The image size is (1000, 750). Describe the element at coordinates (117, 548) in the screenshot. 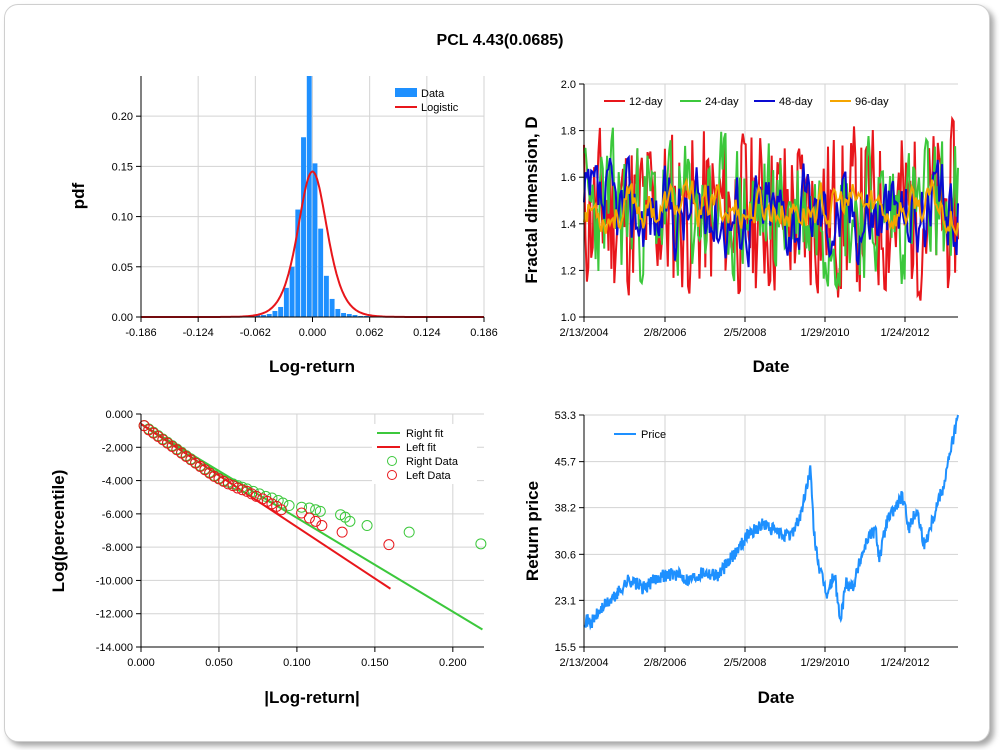

I see `tail-y-tick-label: -8.000` at that location.